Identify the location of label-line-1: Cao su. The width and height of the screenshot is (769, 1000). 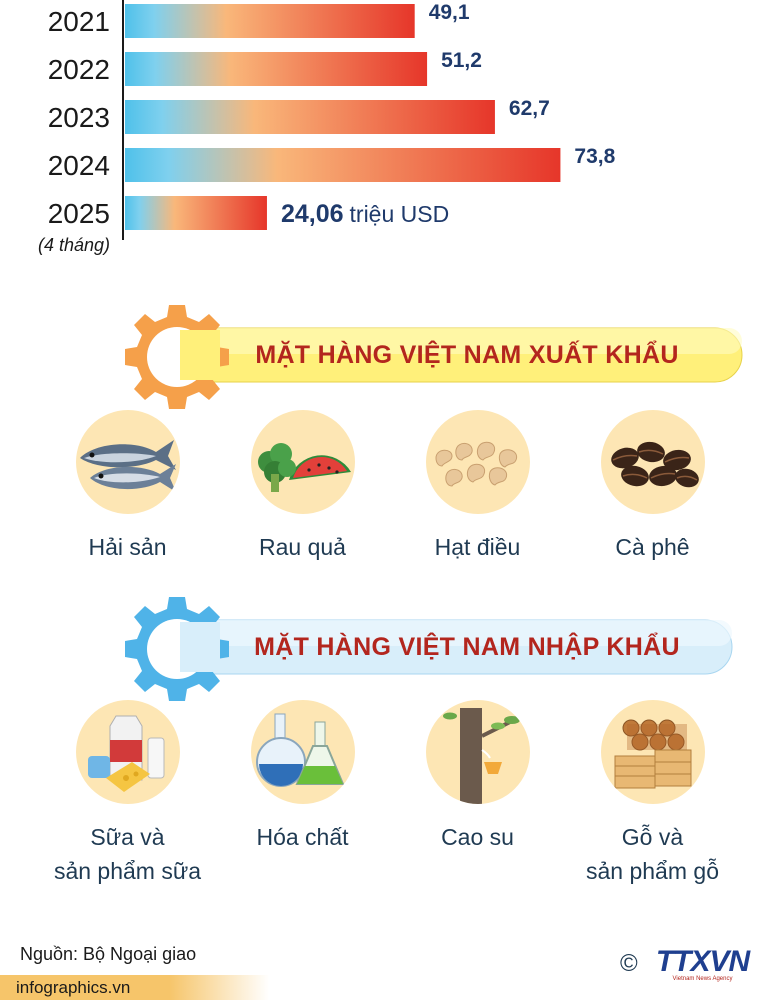
(477, 837).